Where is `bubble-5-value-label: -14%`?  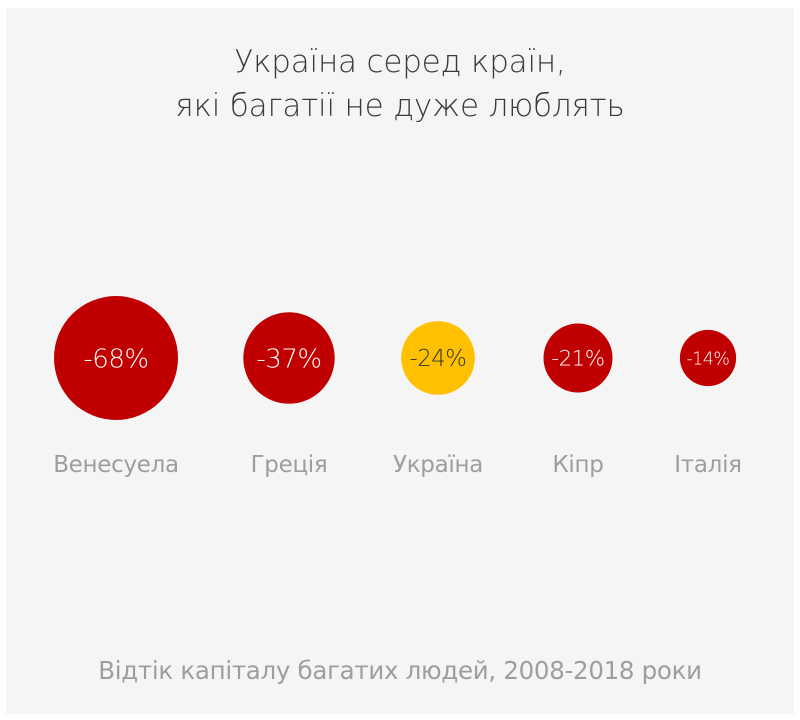 bubble-5-value-label: -14% is located at coordinates (708, 359).